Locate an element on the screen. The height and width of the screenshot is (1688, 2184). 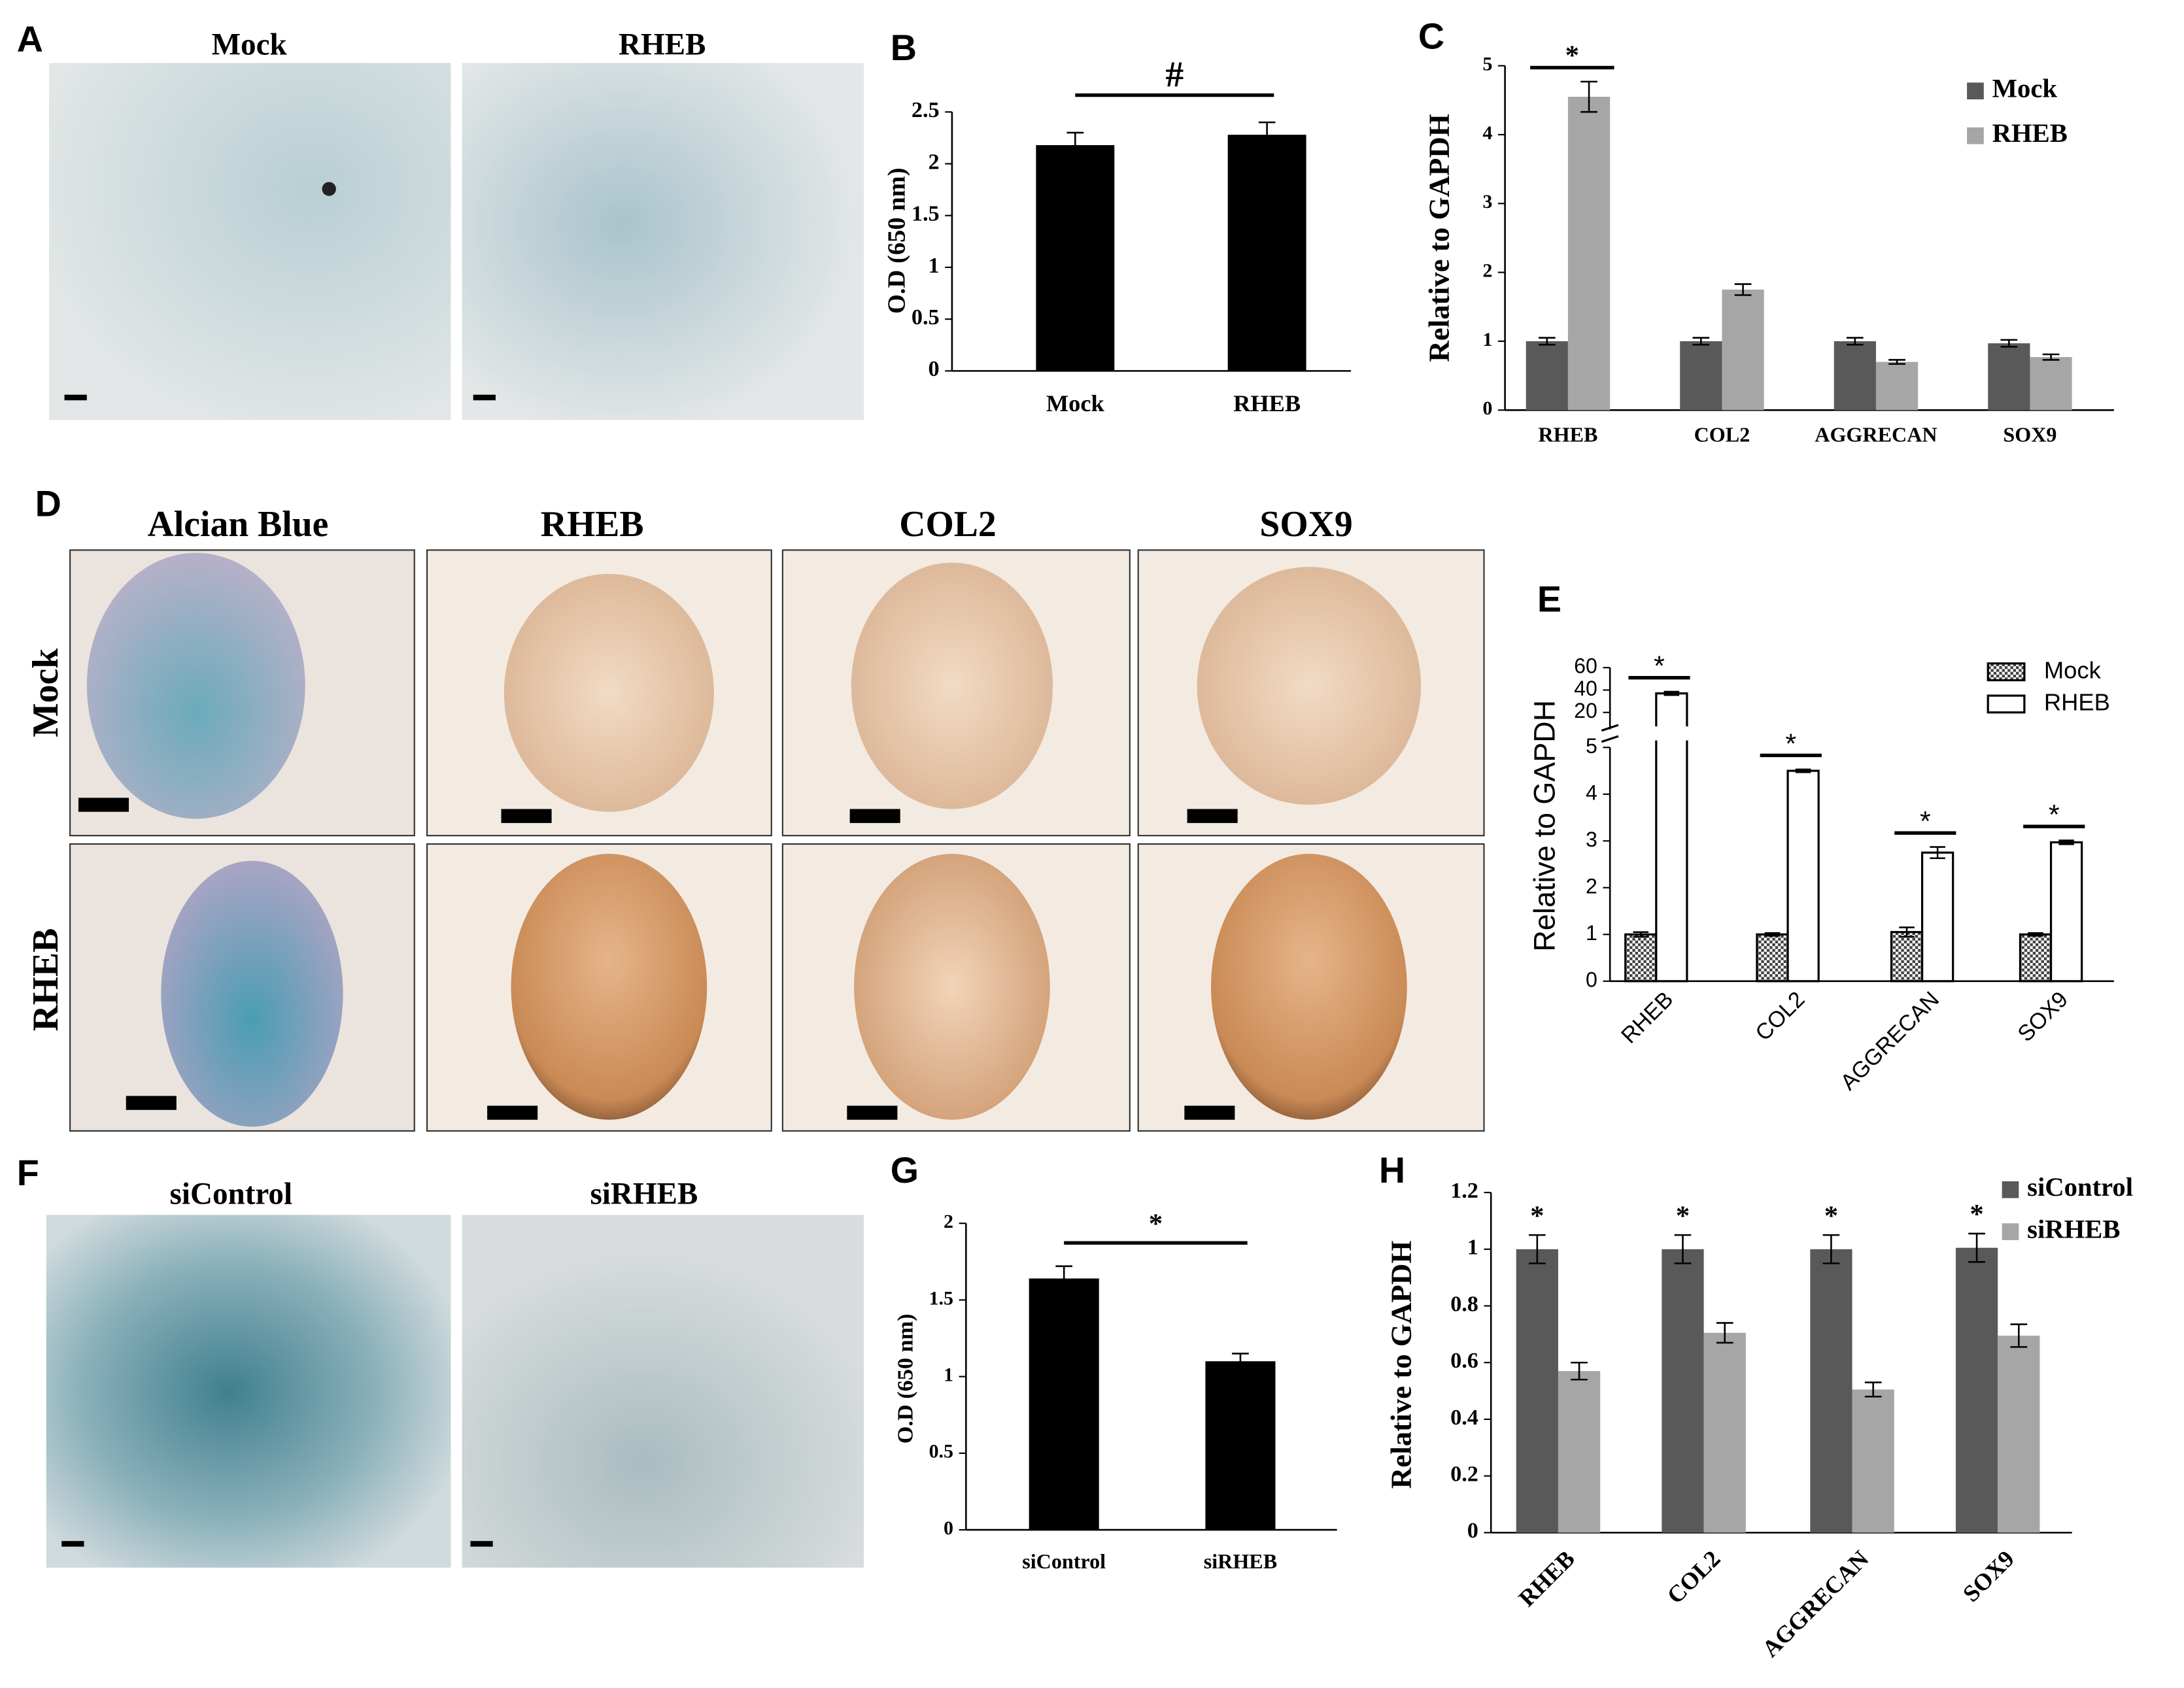
panel-label: G is located at coordinates (905, 1170).